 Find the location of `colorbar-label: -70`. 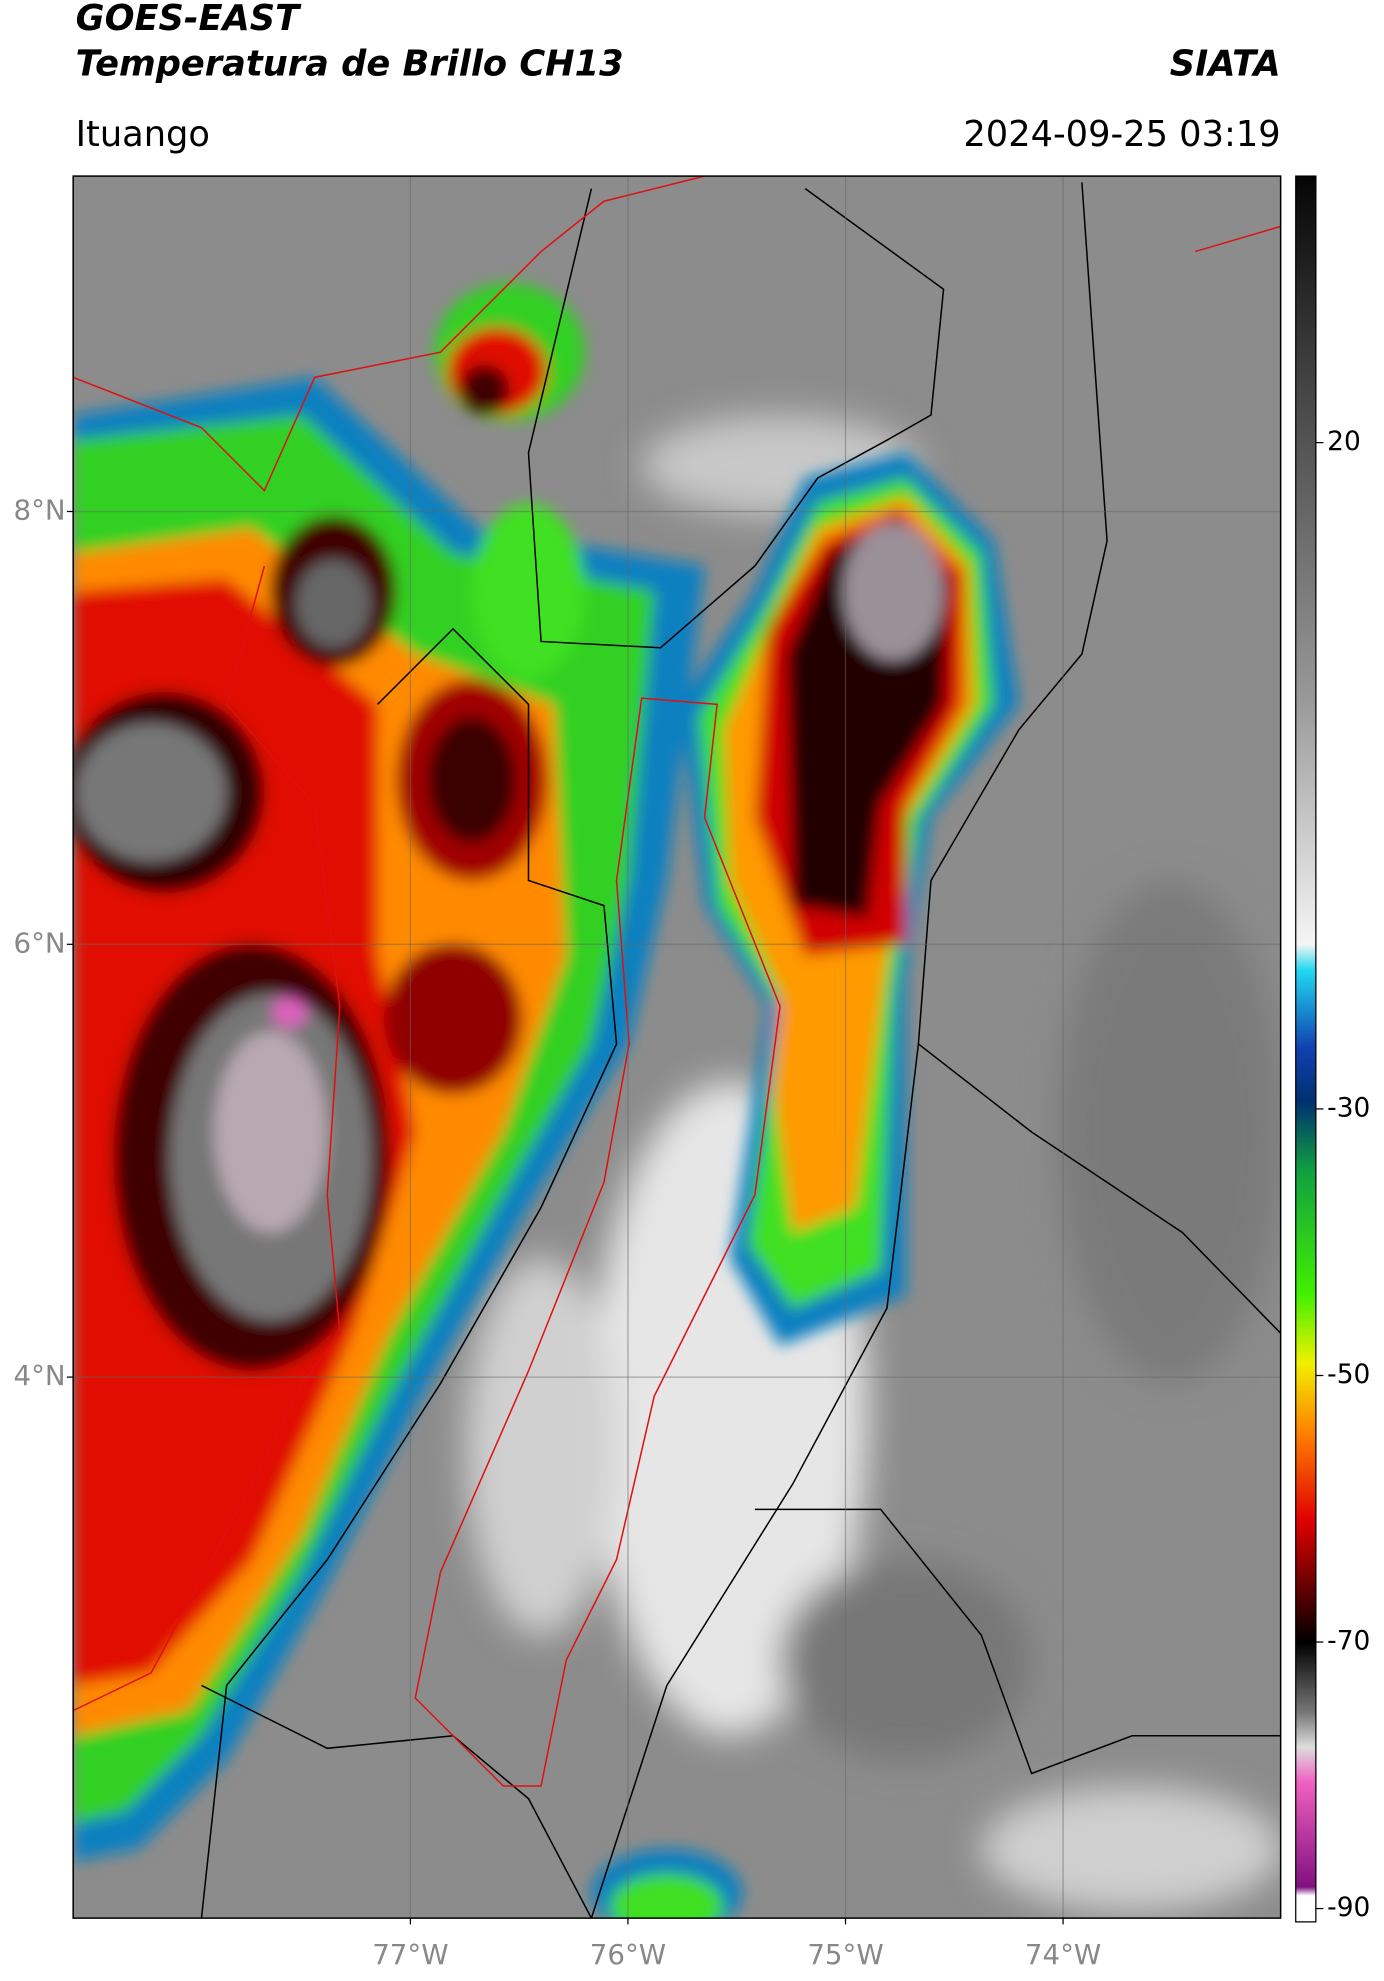

colorbar-label: -70 is located at coordinates (1348, 1641).